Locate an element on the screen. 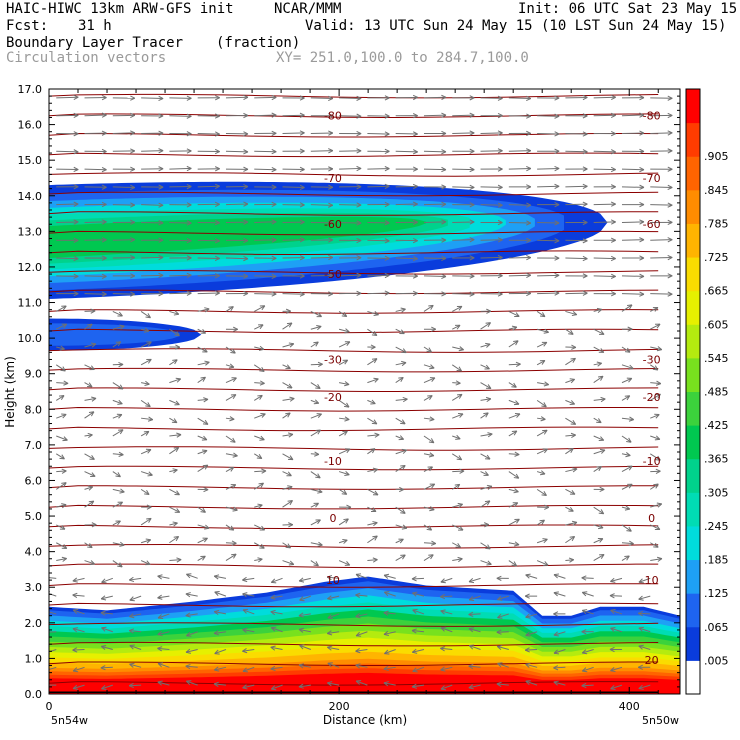 This screenshot has width=740, height=740. field-name: Boundary Layer Tracer is located at coordinates (95, 43).